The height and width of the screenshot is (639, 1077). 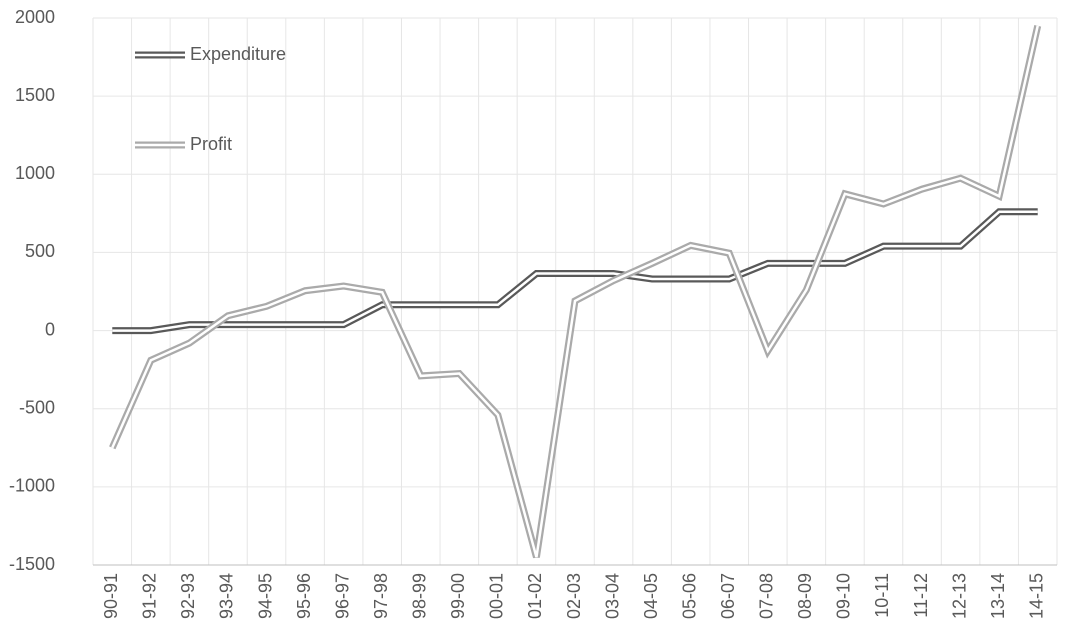 What do you see at coordinates (612, 596) in the screenshot?
I see `x-tick-label: 03-04` at bounding box center [612, 596].